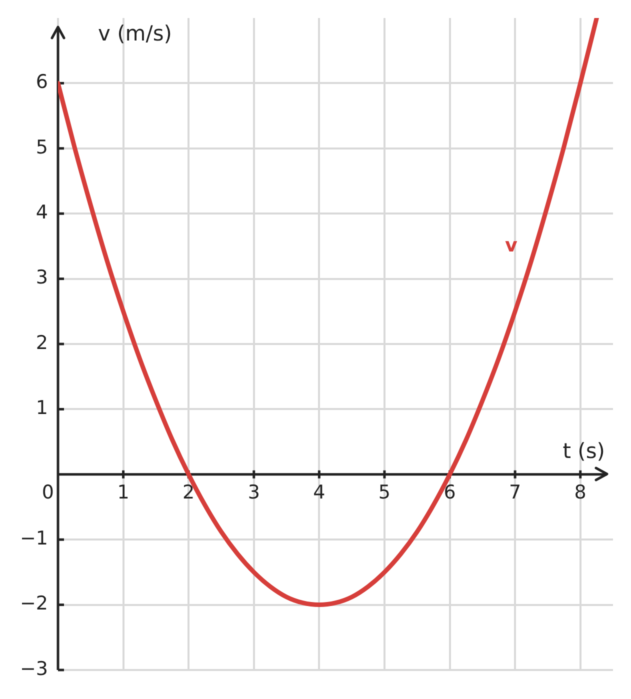  I want to click on y-tick-label: 2, so click(42, 343).